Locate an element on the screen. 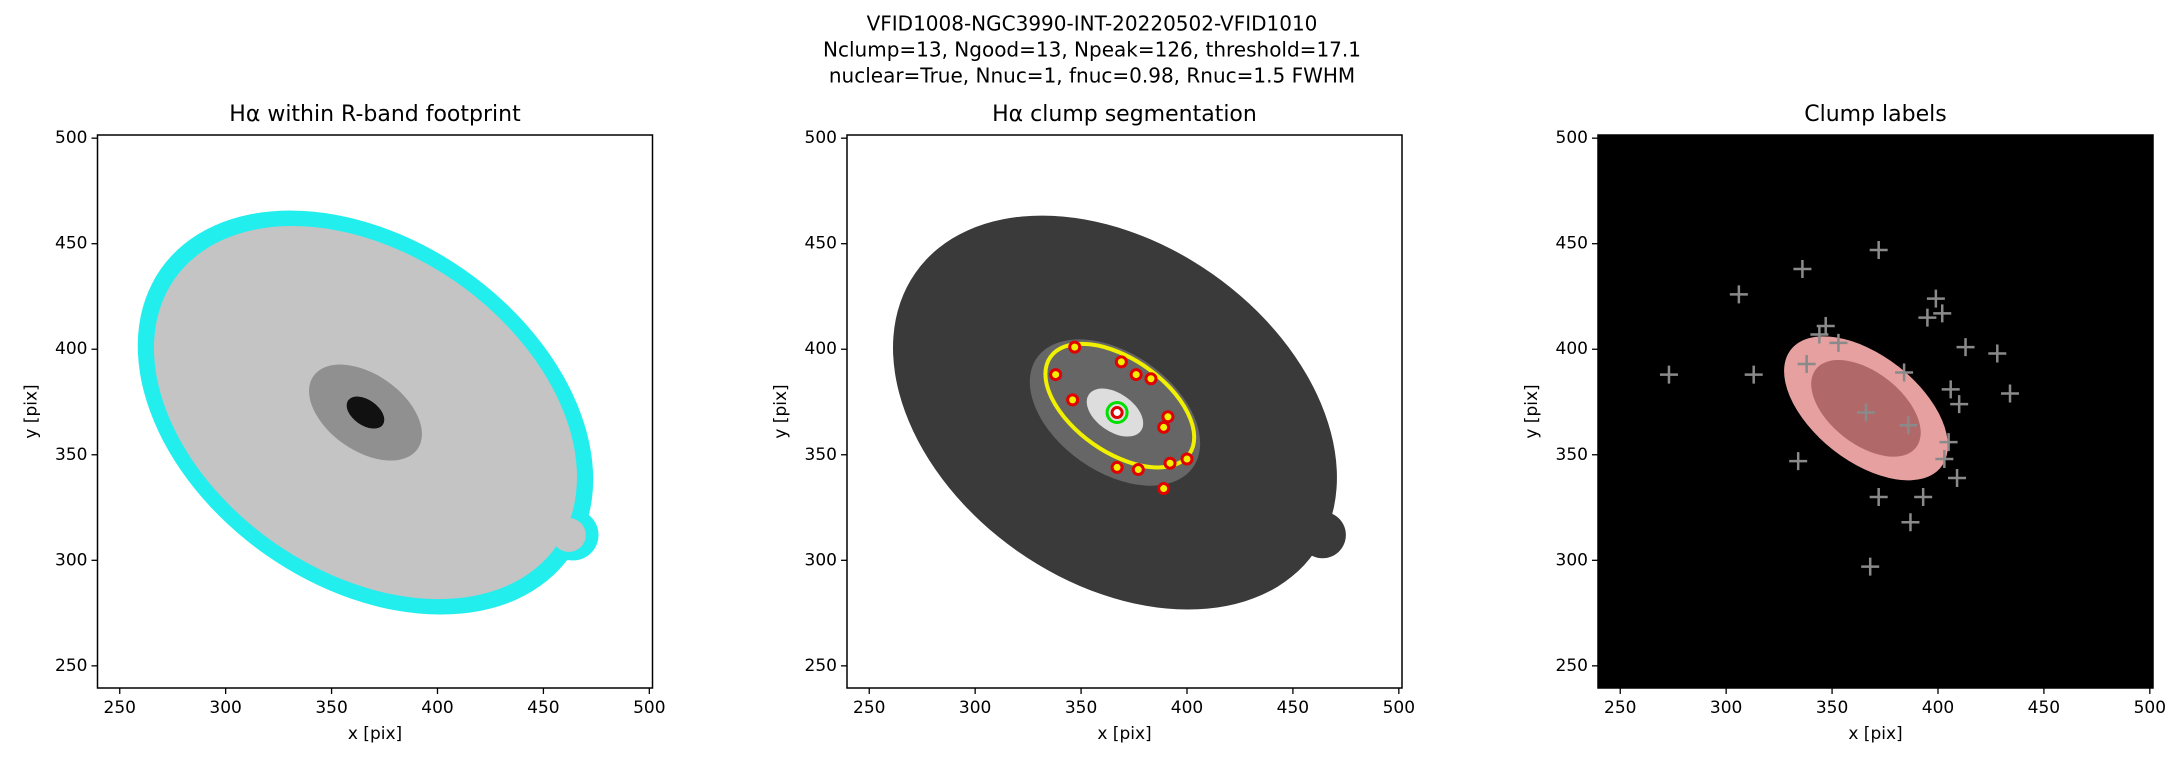 Image resolution: width=2184 pixels, height=767 pixels. panel-title: Clump labels is located at coordinates (1875, 114).